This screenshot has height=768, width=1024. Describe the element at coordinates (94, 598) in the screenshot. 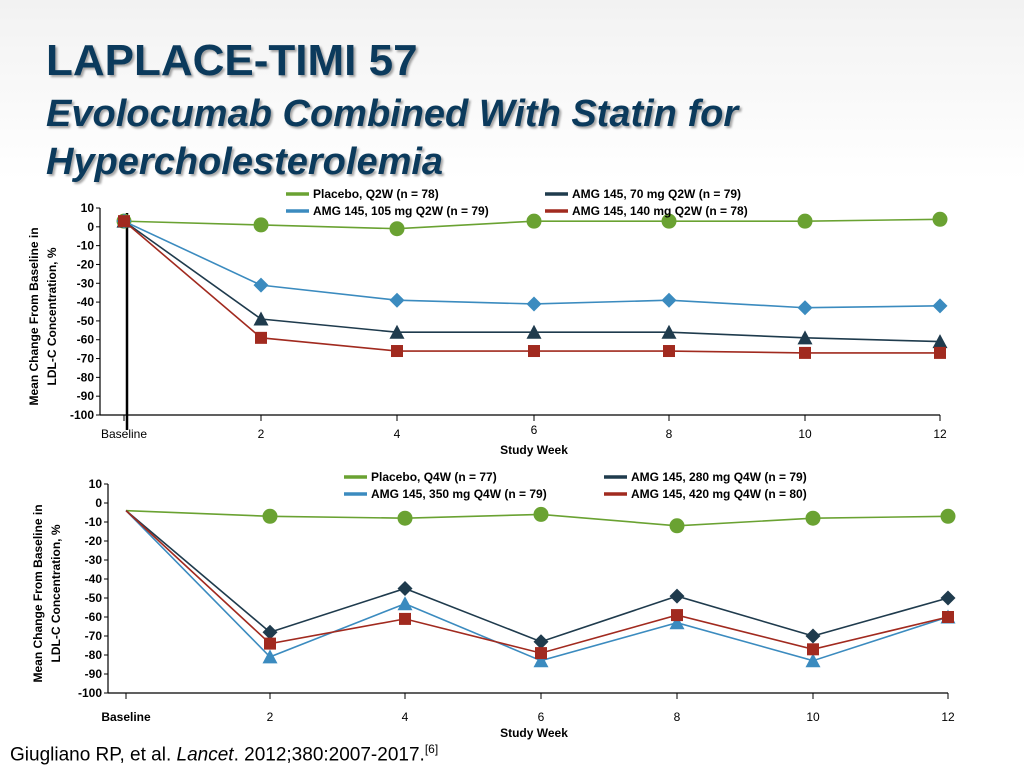

I see `y-tick-label: -50` at that location.